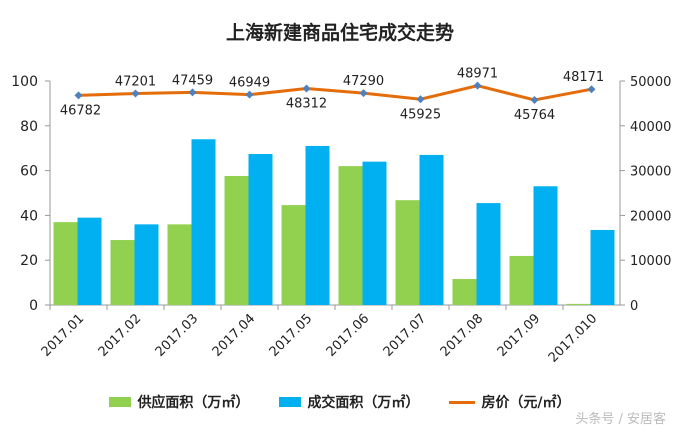  What do you see at coordinates (363, 81) in the screenshot?
I see `price-data-label: 47290` at bounding box center [363, 81].